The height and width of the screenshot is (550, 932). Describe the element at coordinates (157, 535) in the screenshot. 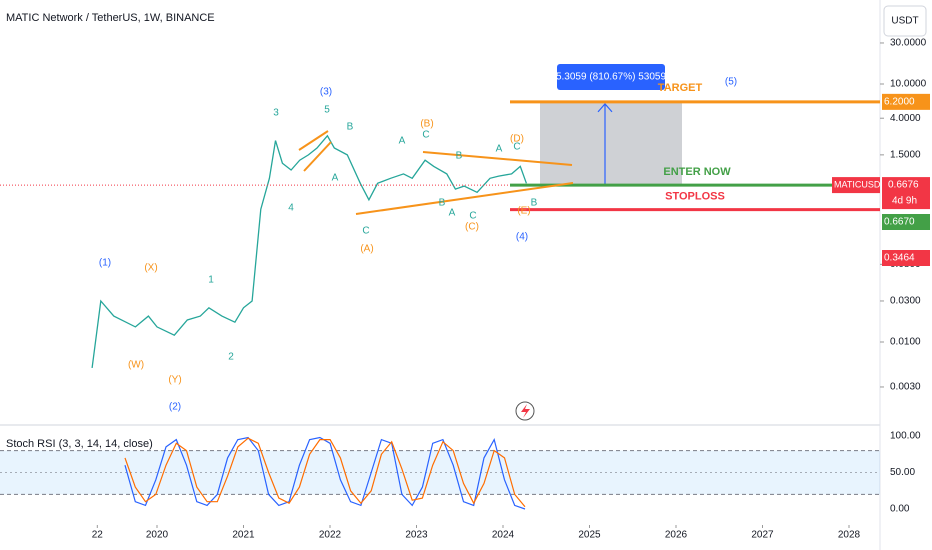

I see `x-tick-label: 2020` at that location.